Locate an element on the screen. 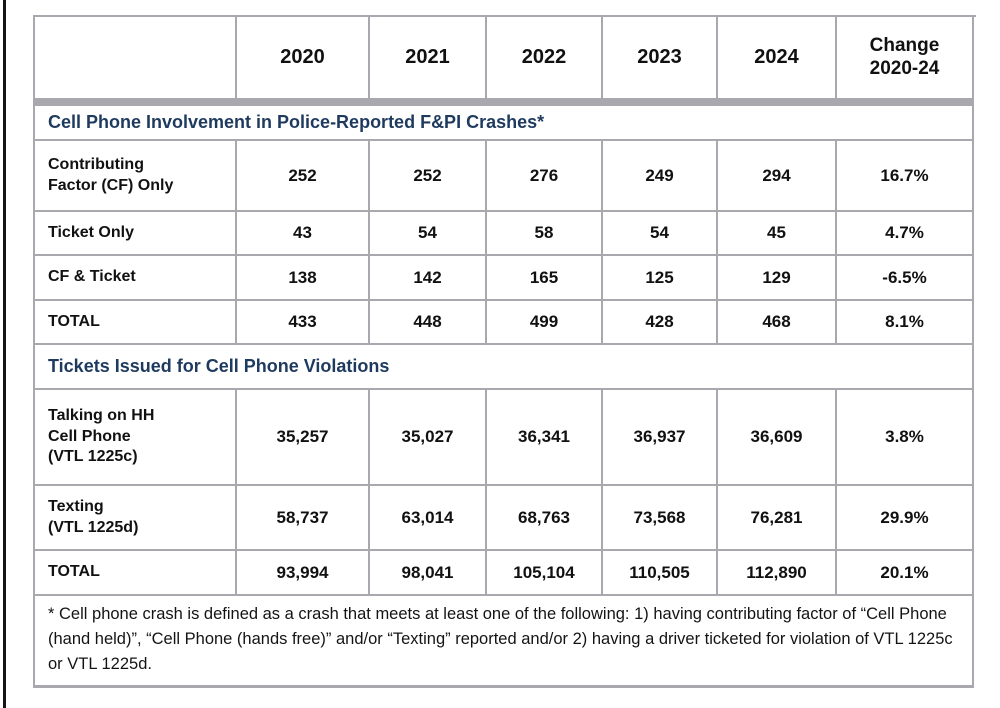  cell-value: 63,014 is located at coordinates (428, 518).